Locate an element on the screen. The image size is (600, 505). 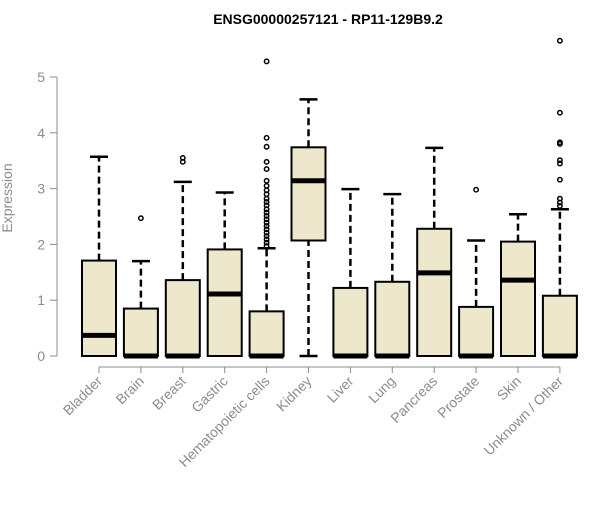
y-tick-label: 2 is located at coordinates (41, 244).